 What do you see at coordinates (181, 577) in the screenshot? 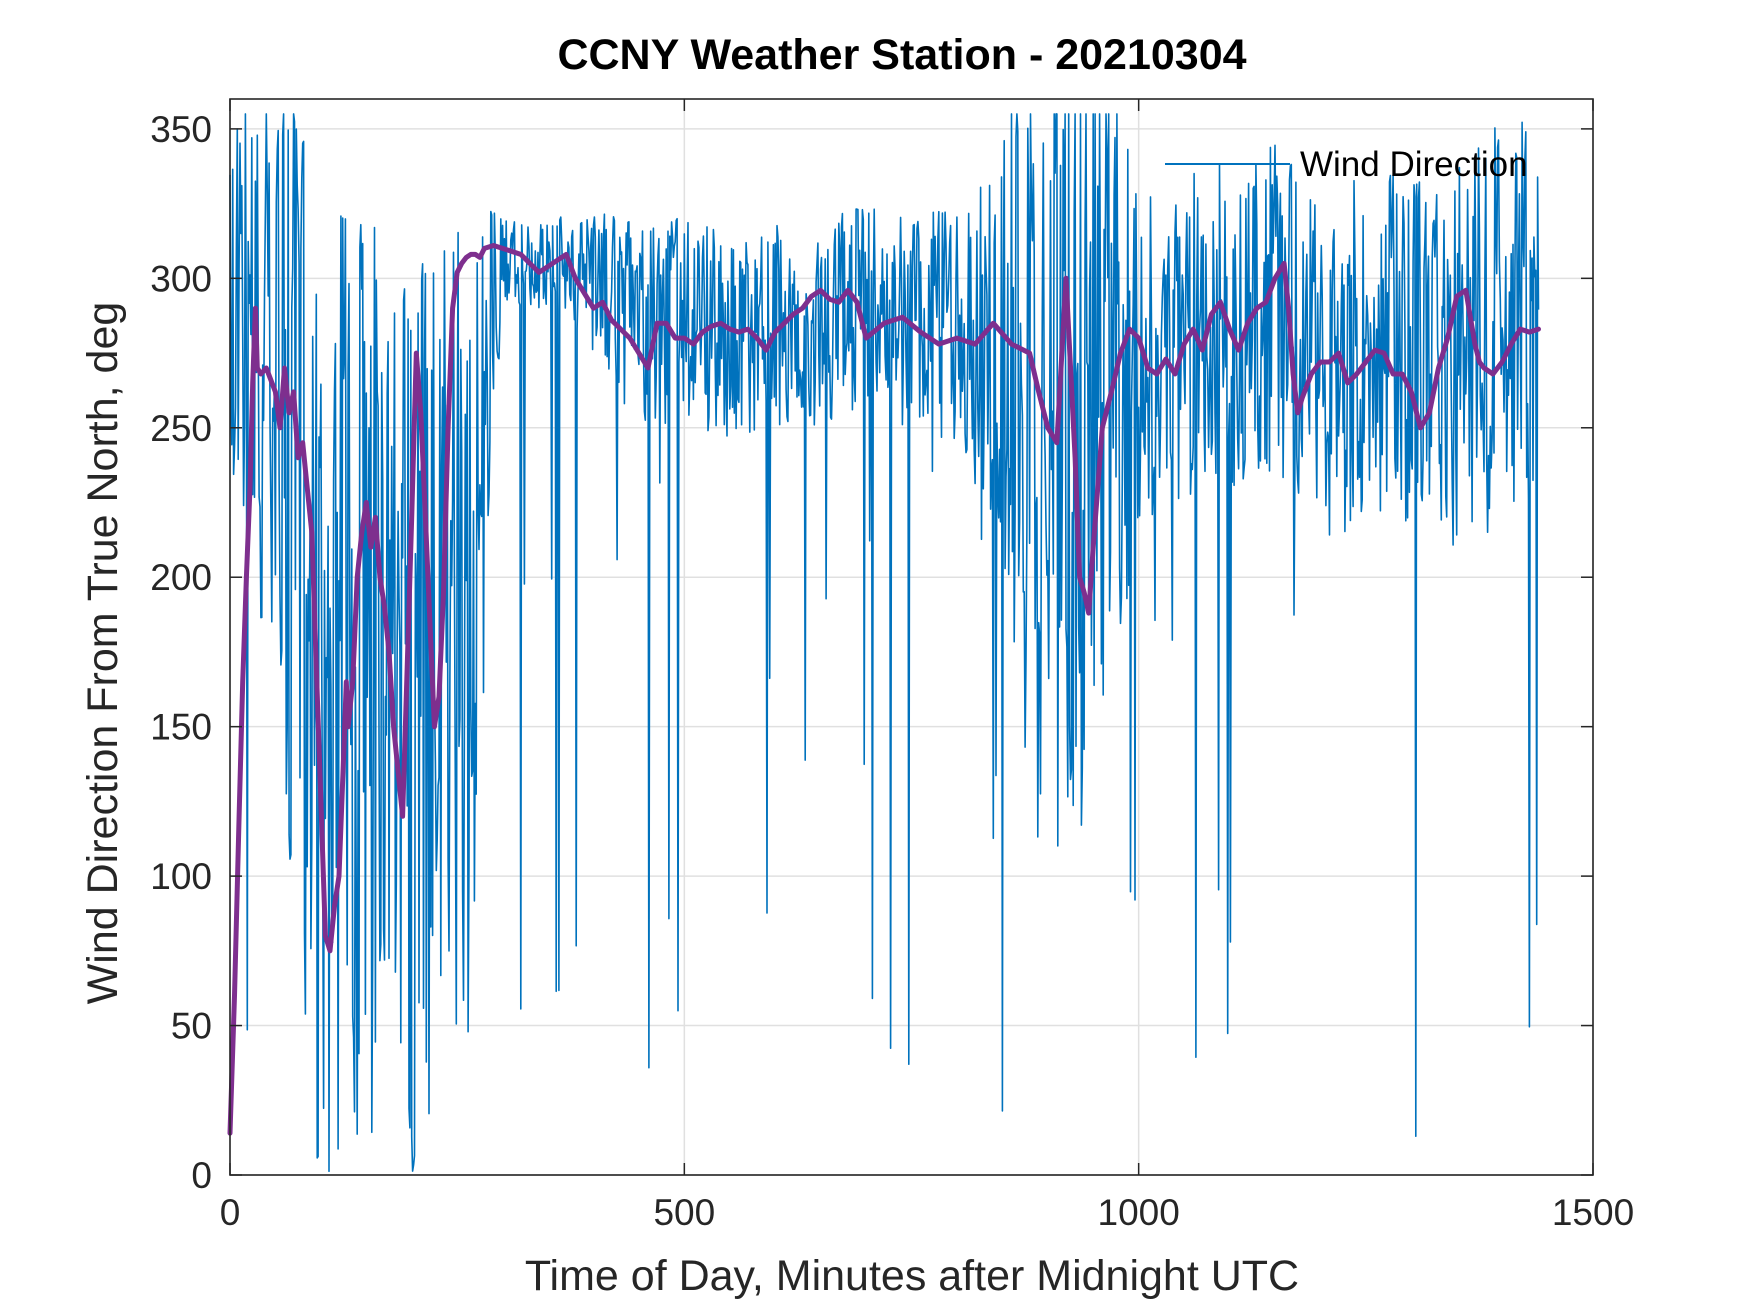
I see `y-tick-label: 200` at bounding box center [181, 577].